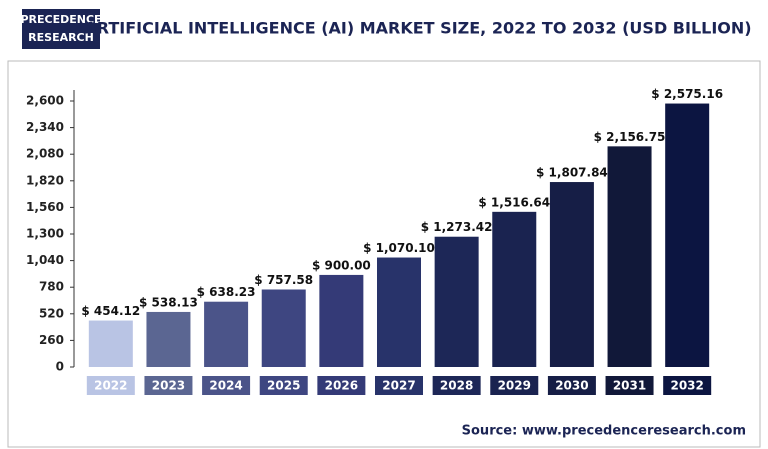 This screenshot has width=768, height=449. I want to click on x-tick-label: 2030, so click(571, 386).